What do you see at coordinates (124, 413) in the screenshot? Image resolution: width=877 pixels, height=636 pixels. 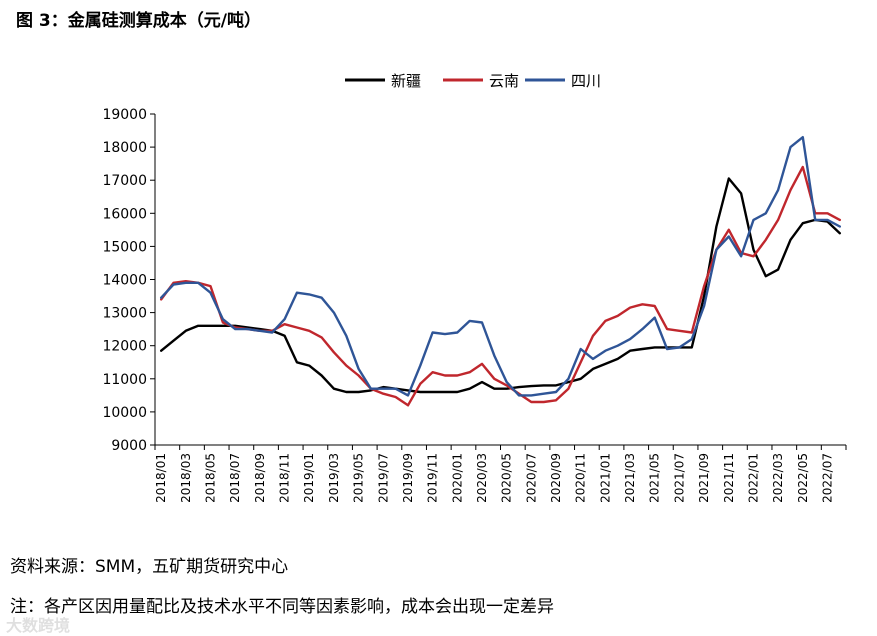 I see `y-tick-label: 10000` at bounding box center [124, 413].